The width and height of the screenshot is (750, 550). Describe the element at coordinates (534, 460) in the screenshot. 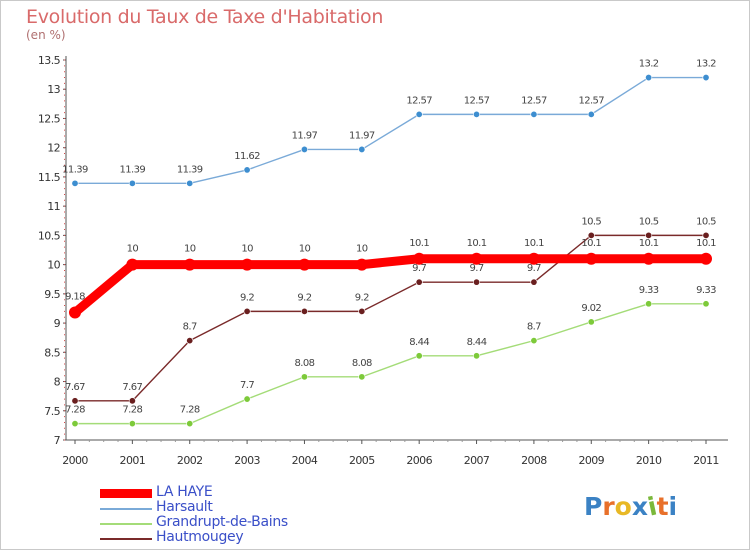

I see `x-tick-label: 2008` at that location.